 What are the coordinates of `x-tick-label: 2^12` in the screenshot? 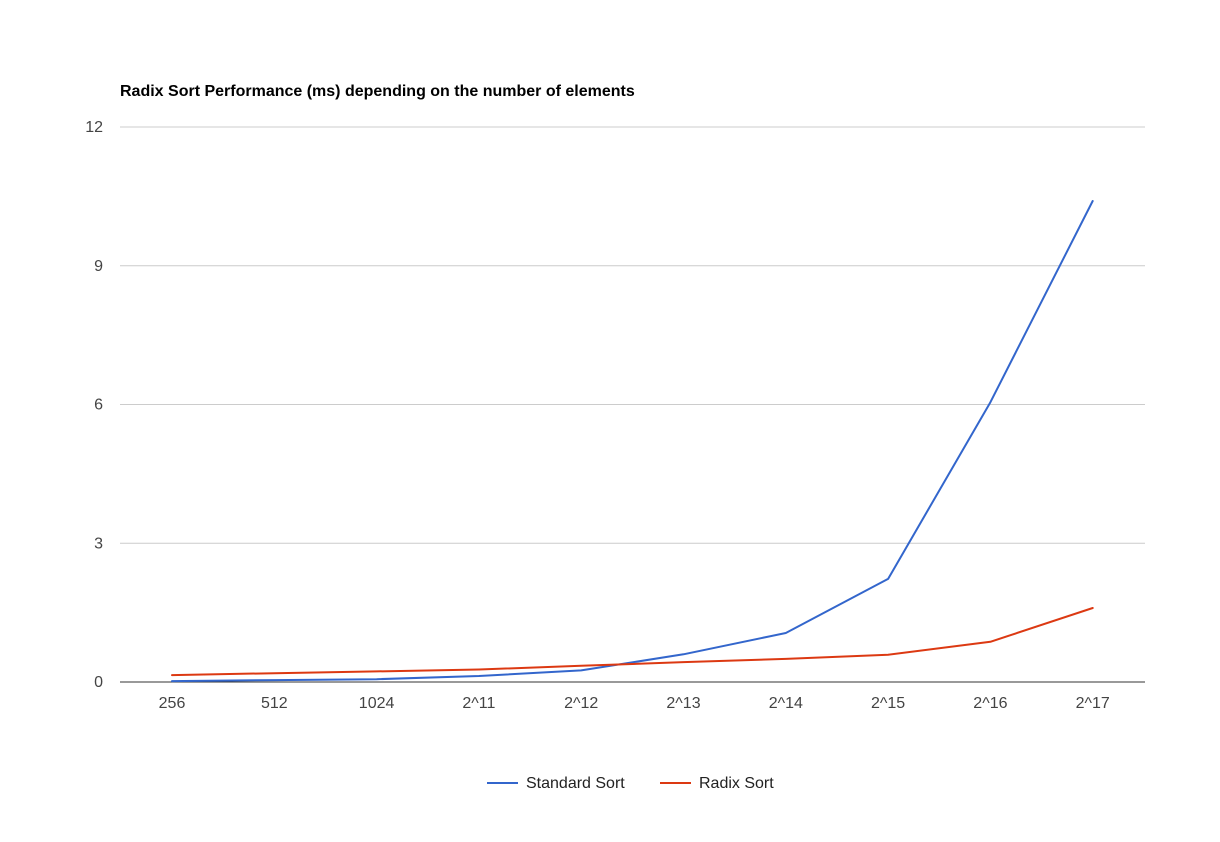 It's located at (581, 703).